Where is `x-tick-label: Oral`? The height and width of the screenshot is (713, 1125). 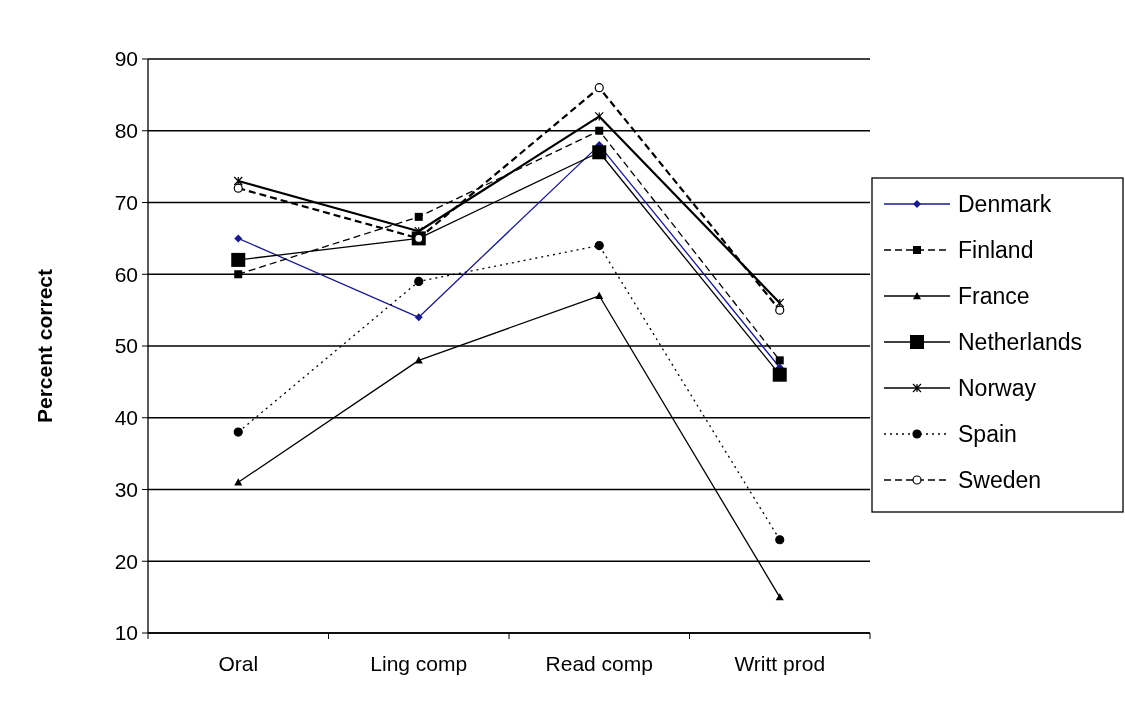 x-tick-label: Oral is located at coordinates (238, 663).